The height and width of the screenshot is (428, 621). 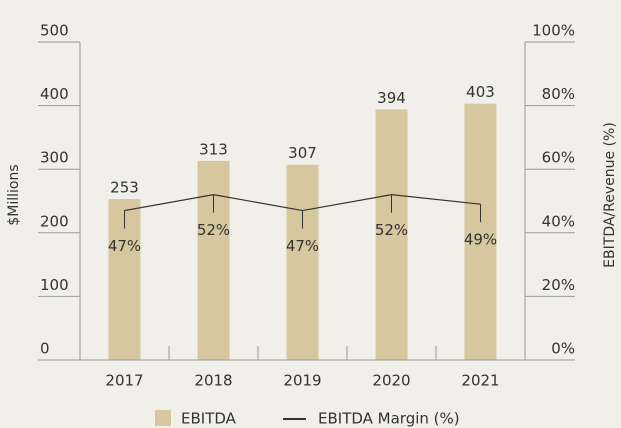 What do you see at coordinates (558, 285) in the screenshot?
I see `y2-tick-label: 20%` at bounding box center [558, 285].